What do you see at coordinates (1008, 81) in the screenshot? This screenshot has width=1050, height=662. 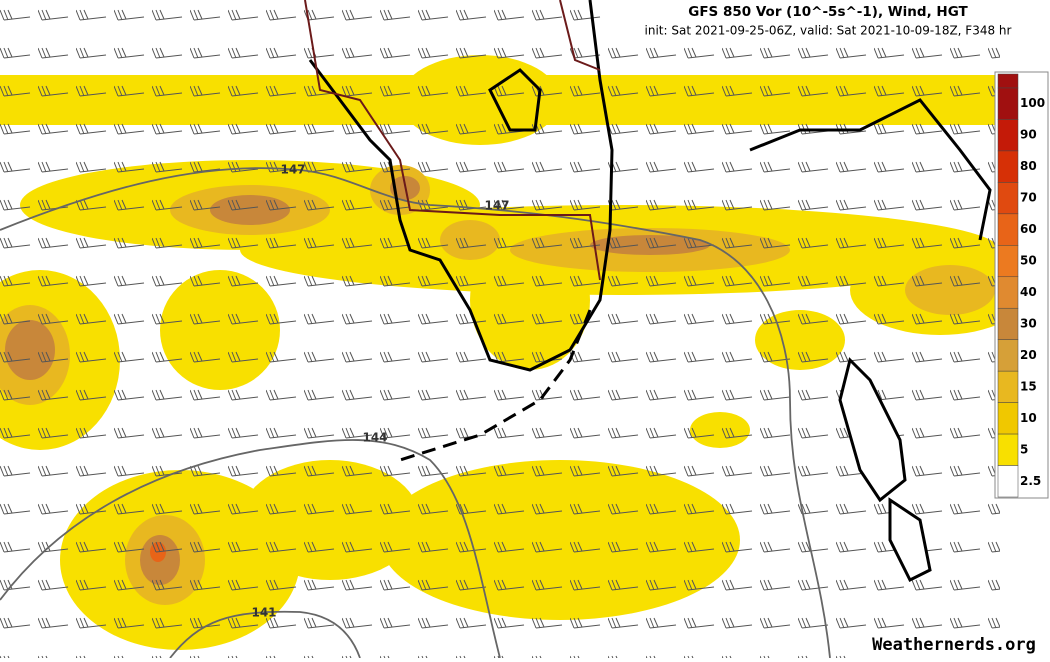 I see `colorbar-cap` at bounding box center [1008, 81].